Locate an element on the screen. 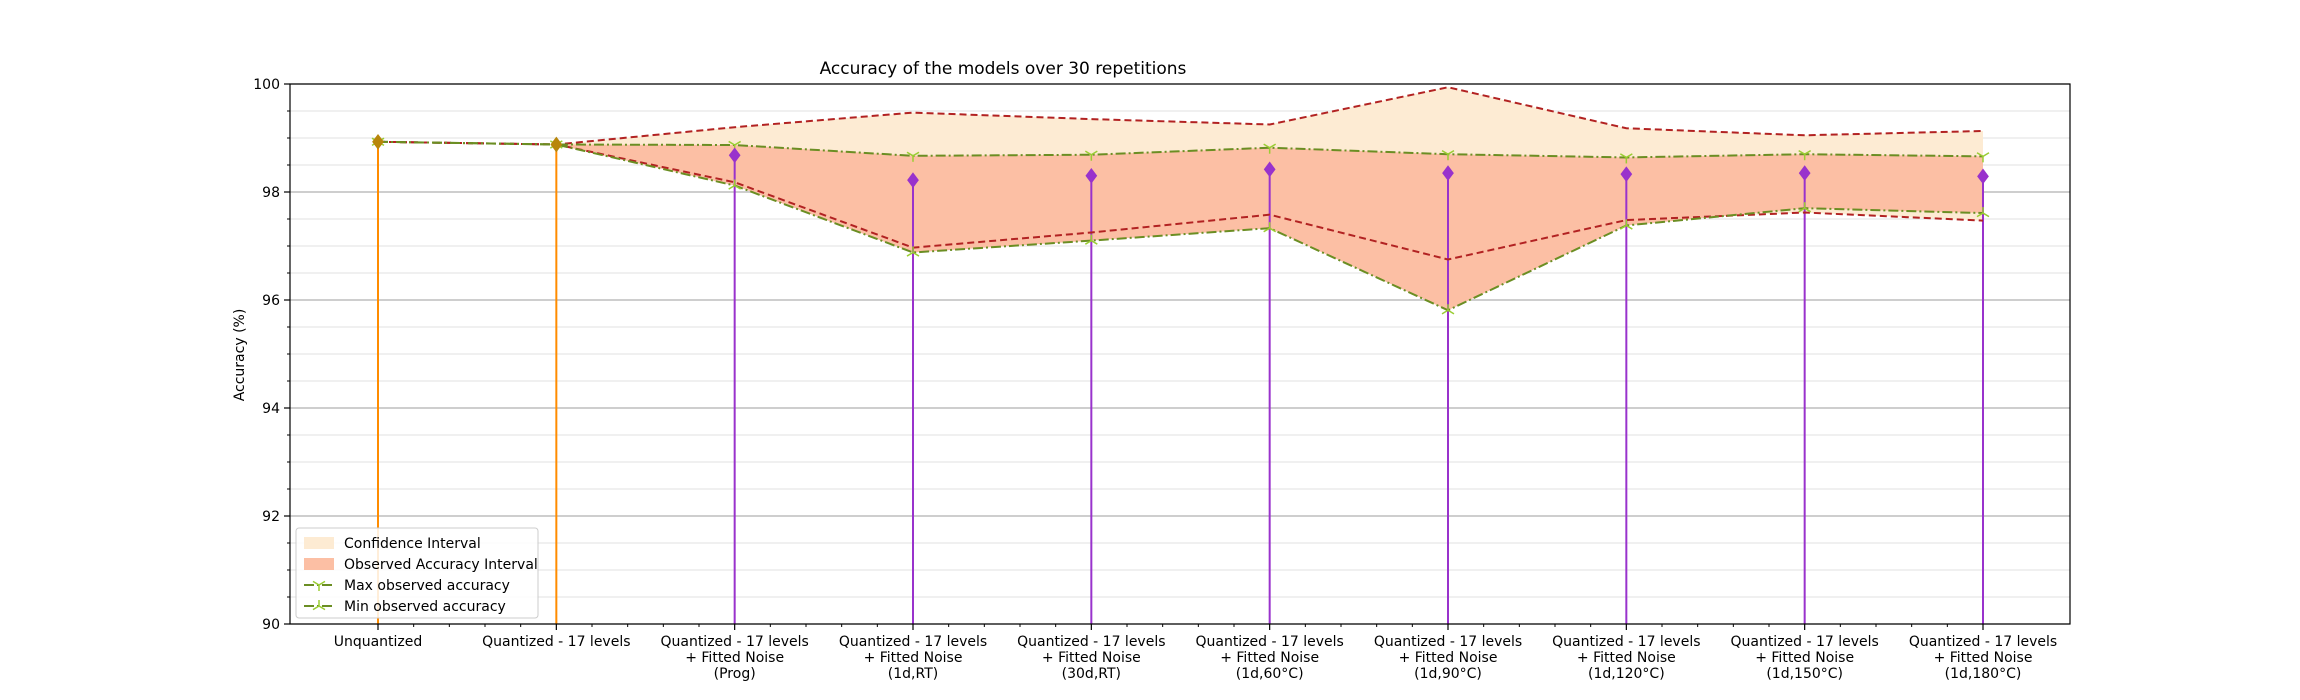 The height and width of the screenshot is (700, 2300). x-tick-label-line: (Prog) is located at coordinates (735, 674).